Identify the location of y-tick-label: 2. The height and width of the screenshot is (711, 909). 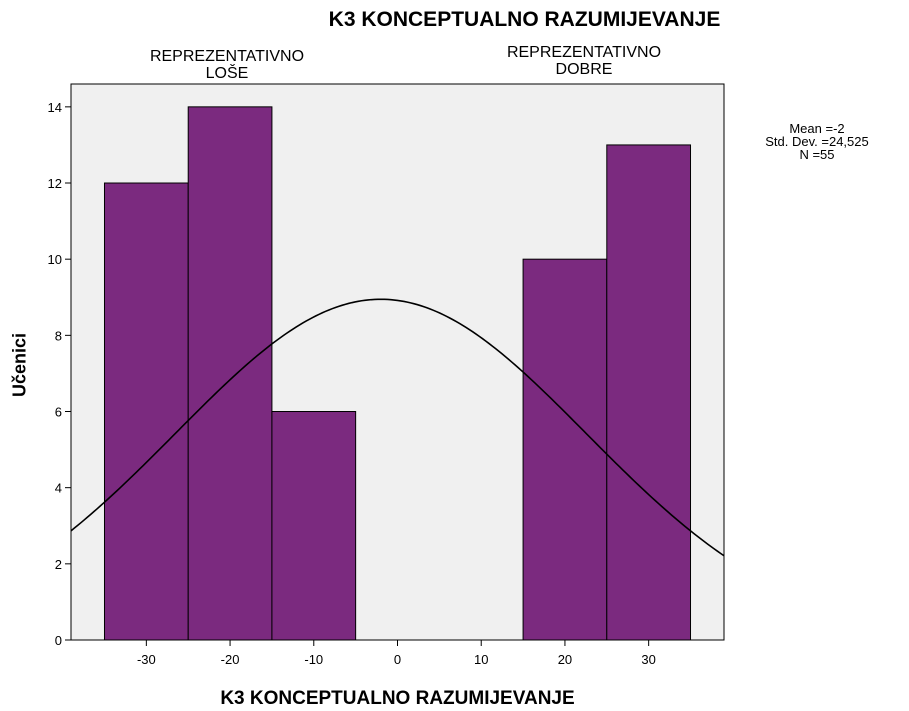
(58, 564).